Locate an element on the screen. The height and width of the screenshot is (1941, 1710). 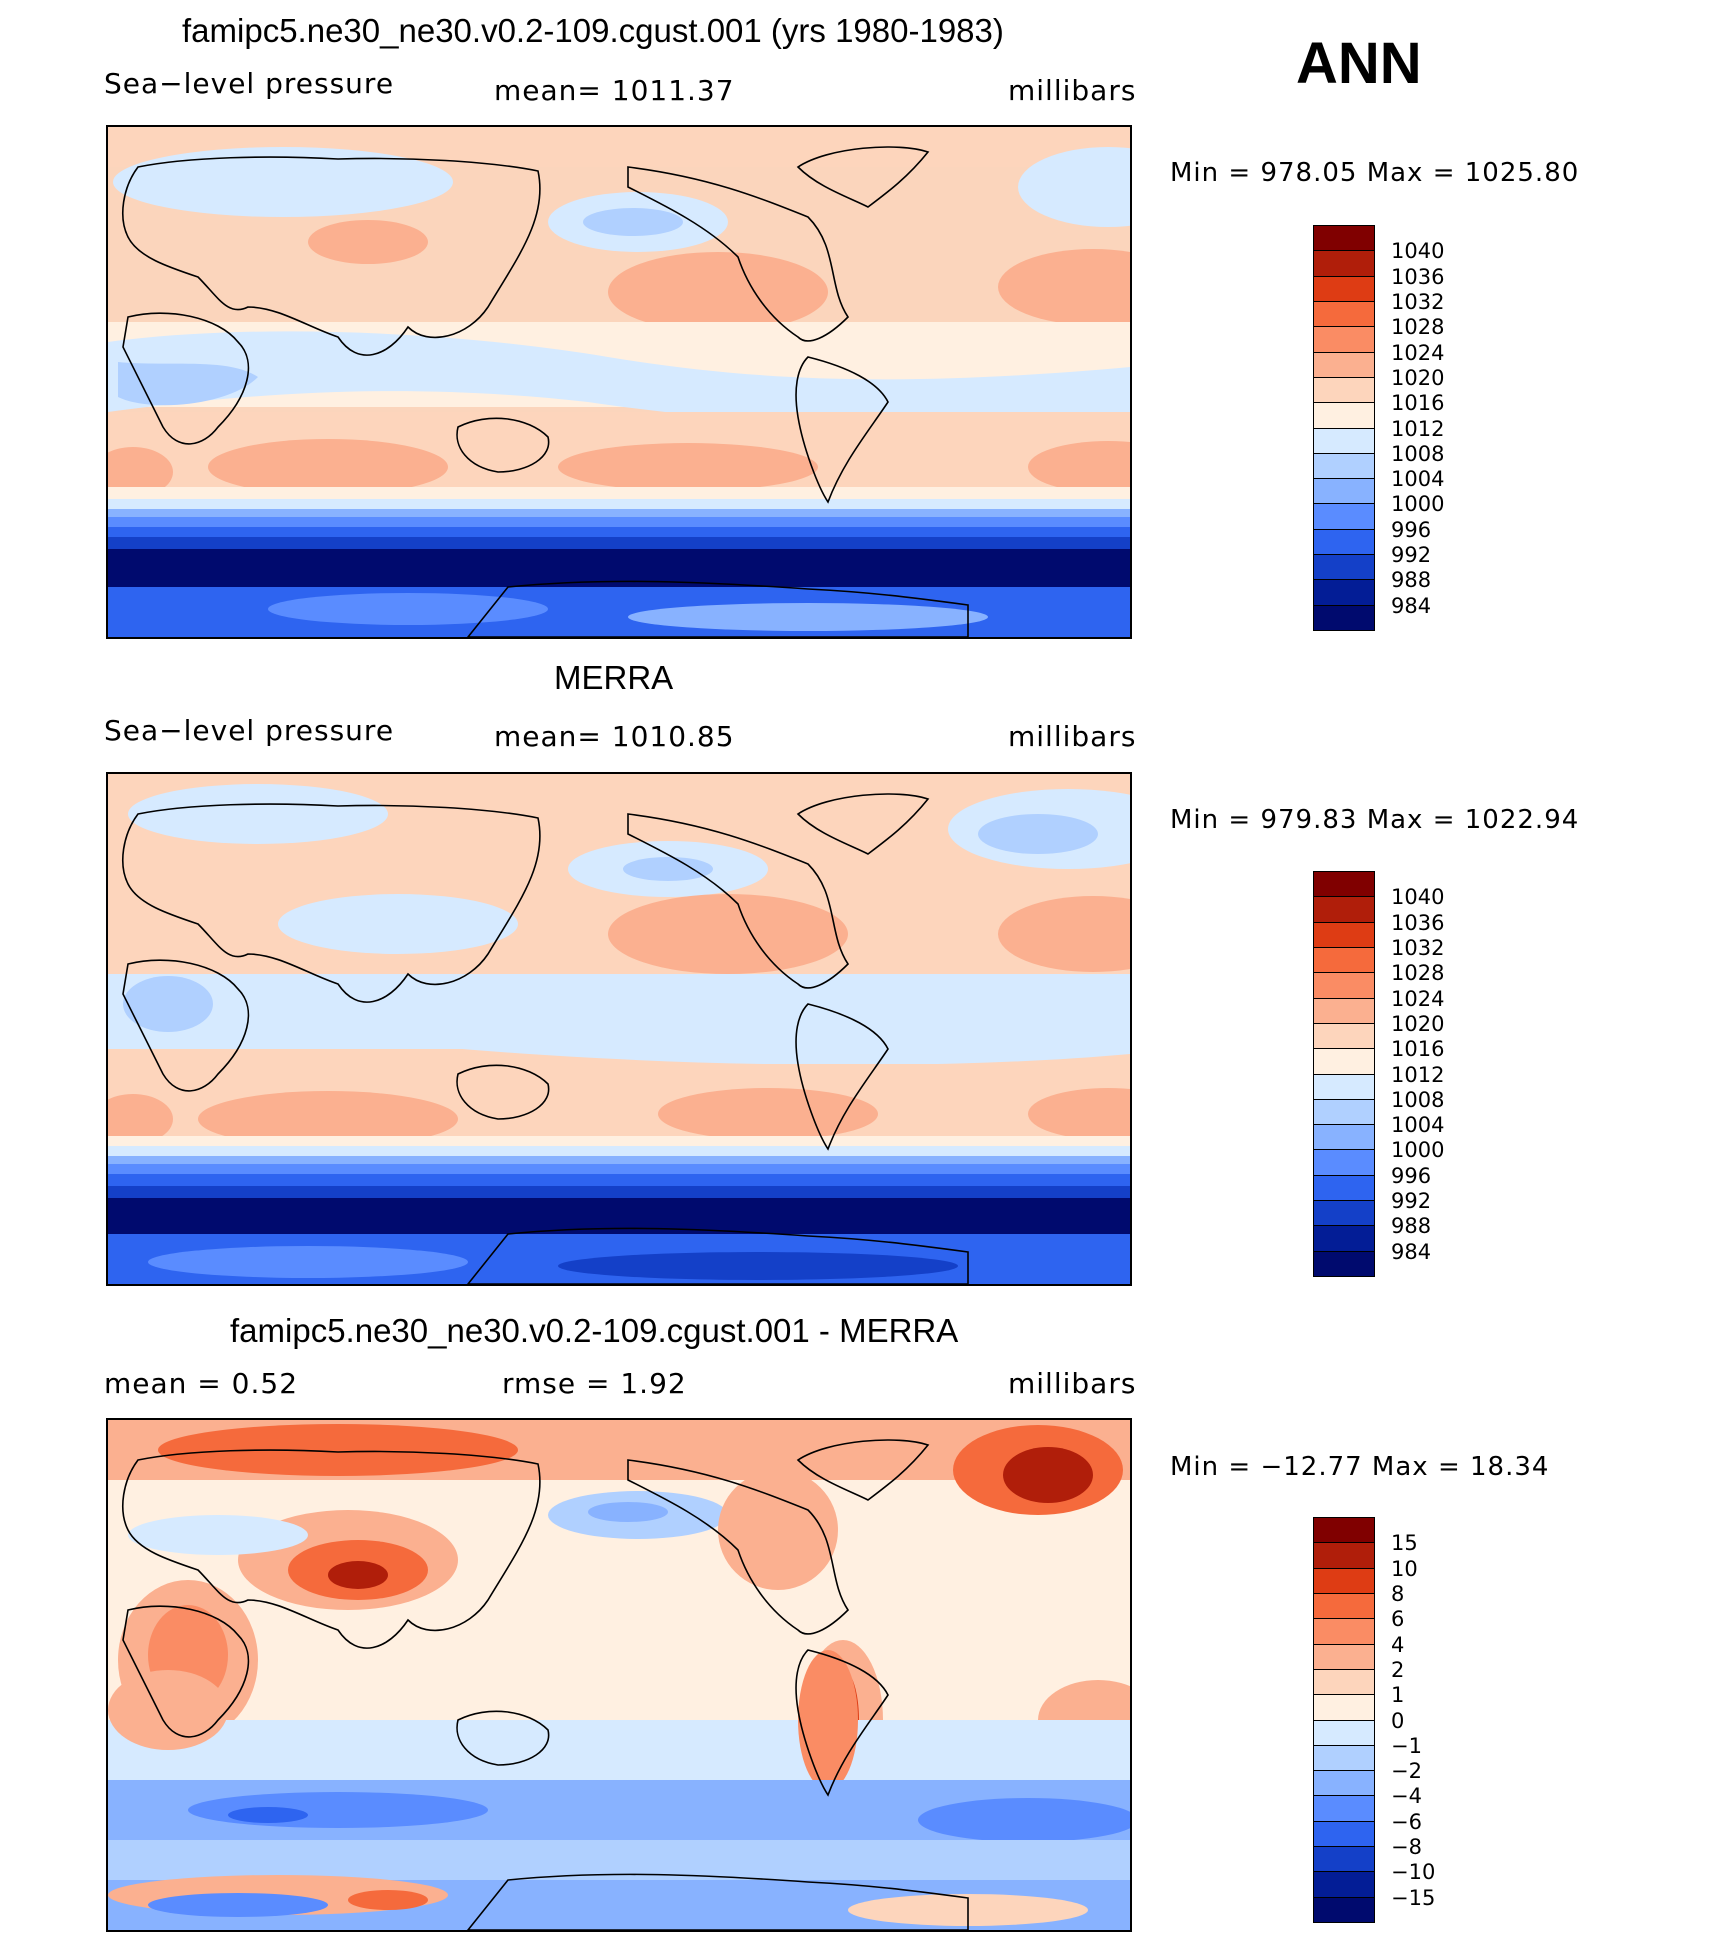
colorbar-tick-label: 1 is located at coordinates (1398, 1695).